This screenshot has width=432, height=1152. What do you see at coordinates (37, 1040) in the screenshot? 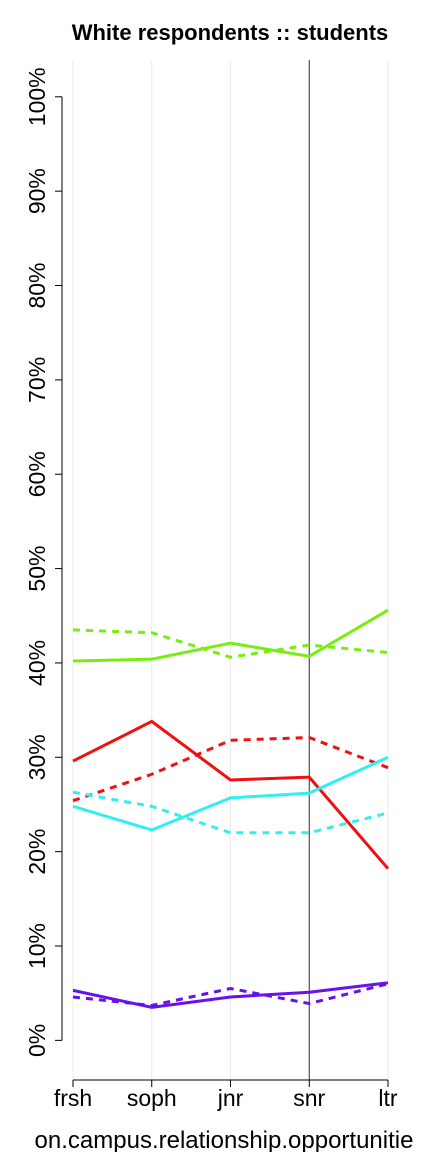
I see `y-tick-label: 0%` at bounding box center [37, 1040].